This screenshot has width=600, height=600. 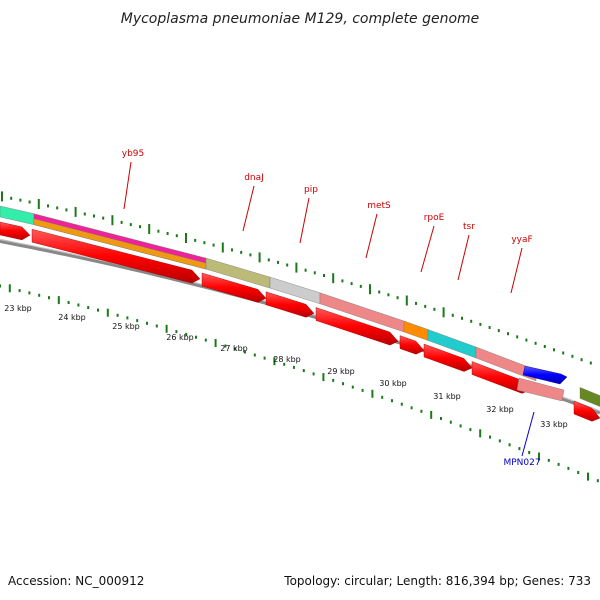 What do you see at coordinates (180, 337) in the screenshot?
I see `ruler-label: 26 kbp` at bounding box center [180, 337].